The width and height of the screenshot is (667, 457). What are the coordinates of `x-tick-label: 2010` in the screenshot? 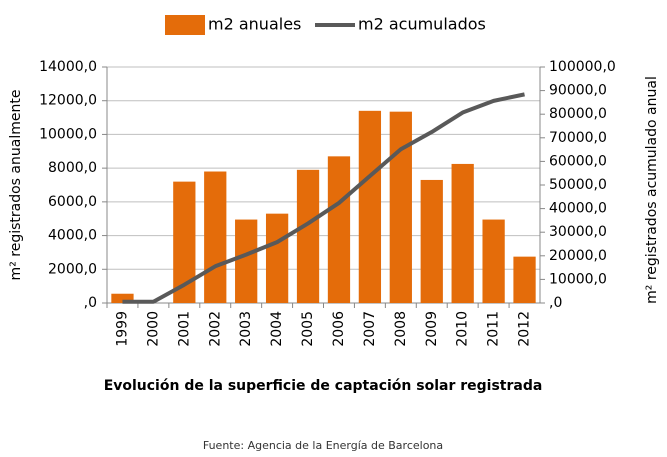 It's located at (463, 329).